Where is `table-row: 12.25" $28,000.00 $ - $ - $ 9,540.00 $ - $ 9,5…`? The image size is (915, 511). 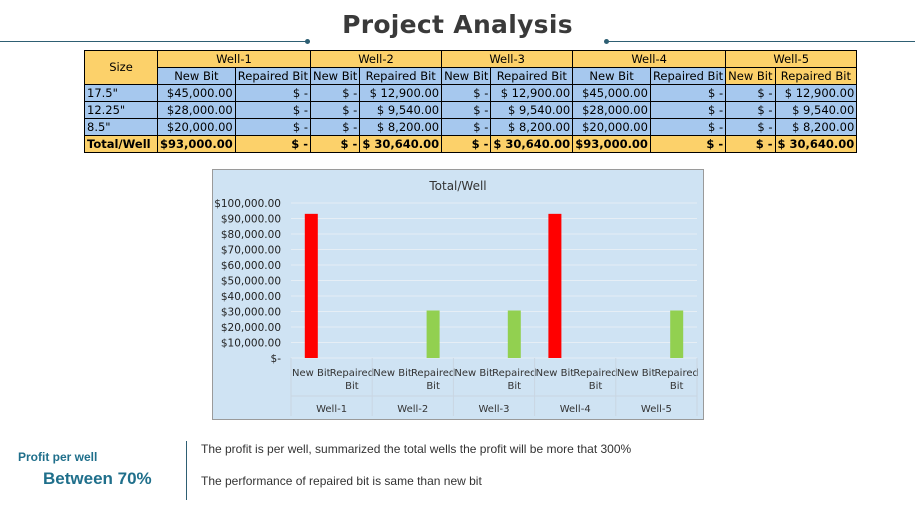 table-row: 12.25" $28,000.00 $ - $ - $ 9,540.00 $ - $ 9,5… is located at coordinates (471, 110).